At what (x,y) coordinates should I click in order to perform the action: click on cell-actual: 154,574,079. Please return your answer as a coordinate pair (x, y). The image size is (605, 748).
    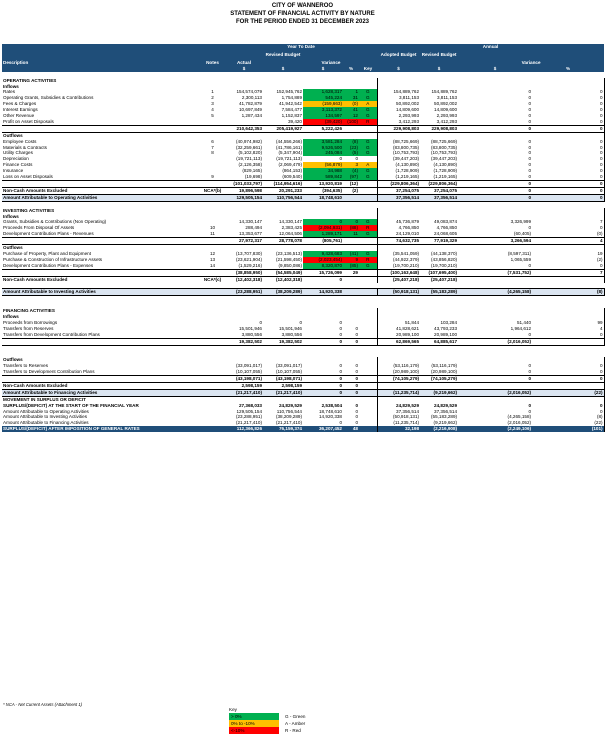
    Looking at the image, I should click on (249, 92).